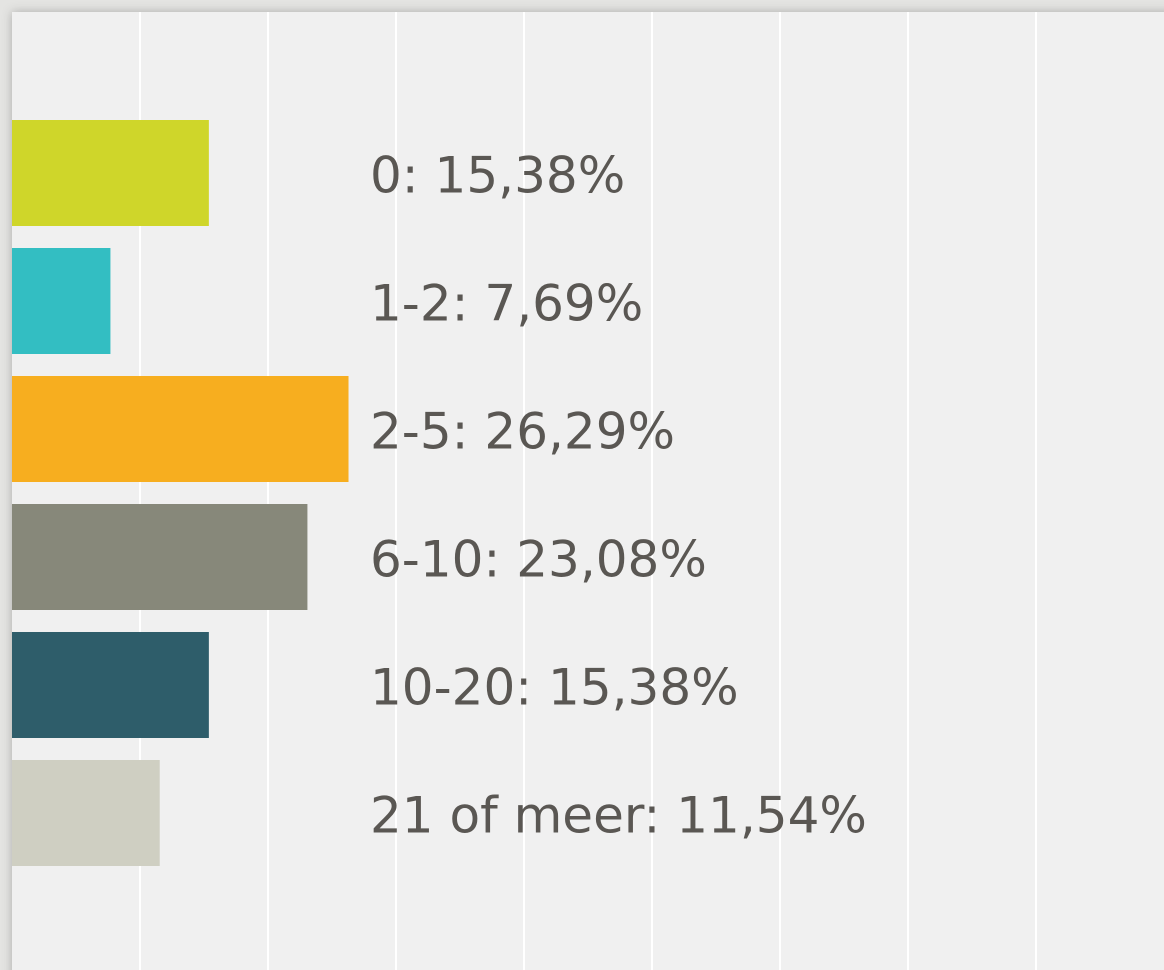  What do you see at coordinates (618, 816) in the screenshot?
I see `bar-label: 21 of meer: 11,54%` at bounding box center [618, 816].